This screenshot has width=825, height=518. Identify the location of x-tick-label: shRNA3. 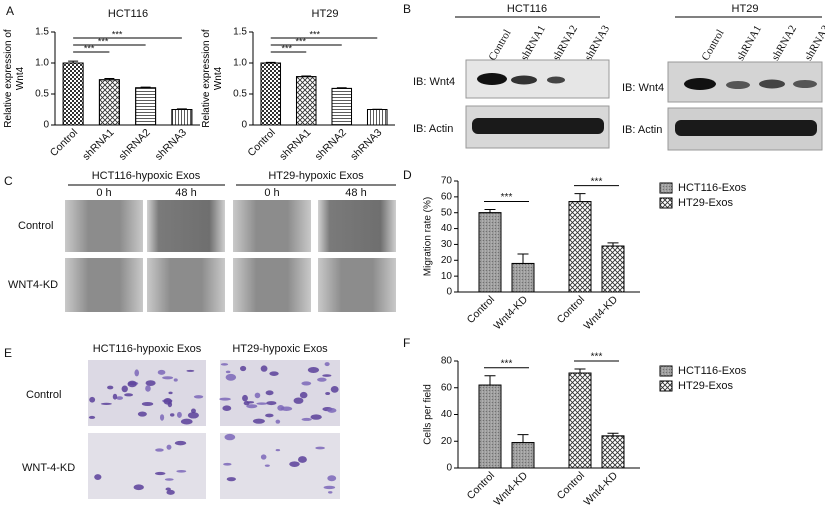
(366, 144).